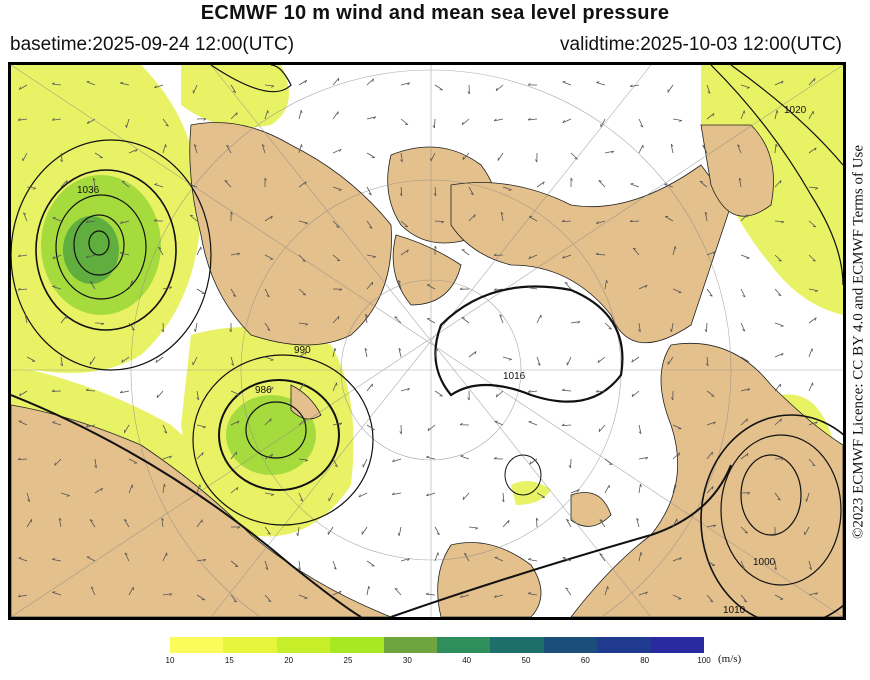  Describe the element at coordinates (438, 662) in the screenshot. I see `colorbar-ticks: 10 15 20 25 30 40 50 60 80 100` at that location.